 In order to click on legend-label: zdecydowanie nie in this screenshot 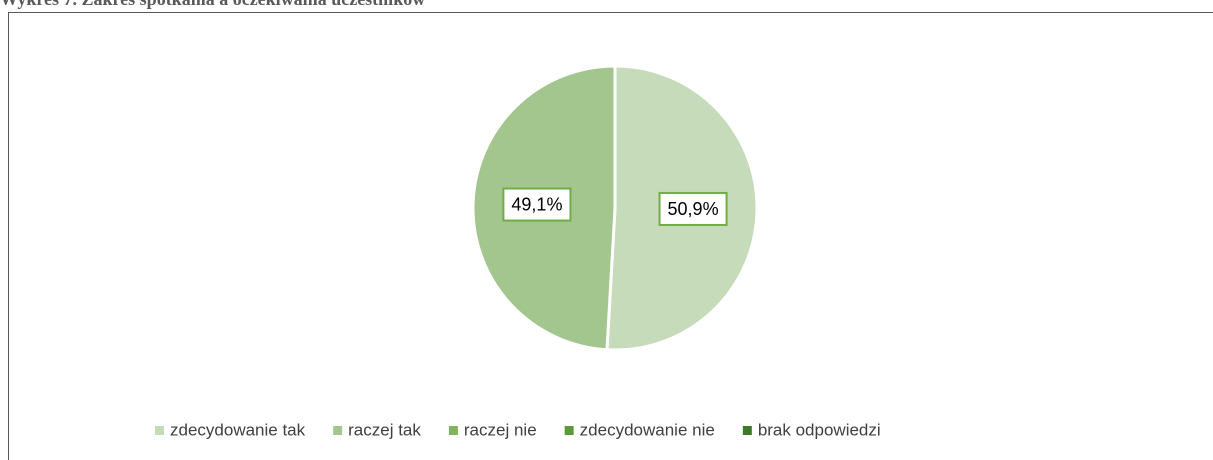, I will do `click(647, 429)`.